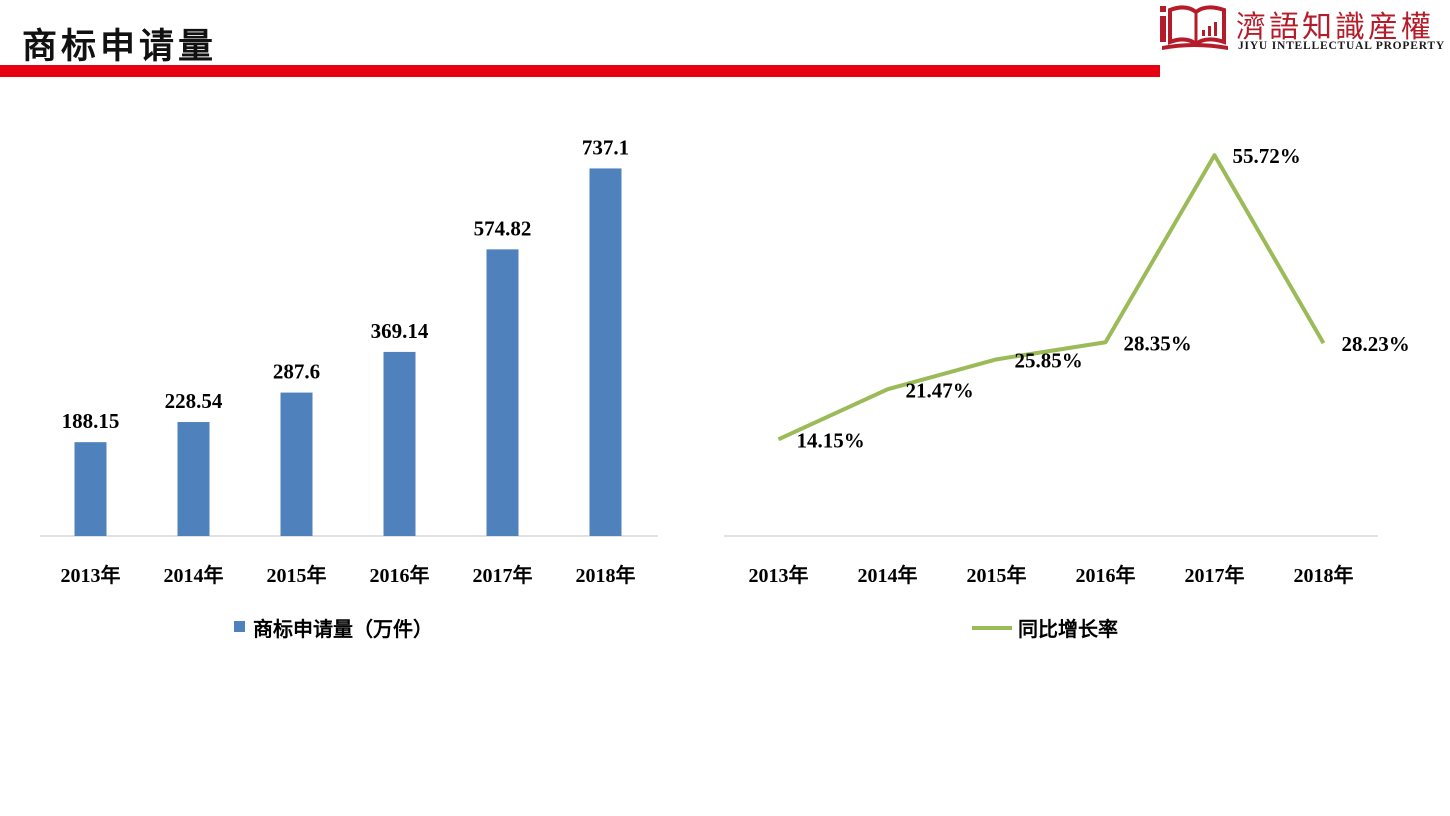 The image size is (1450, 816). I want to click on line-legend: 同比增长率, so click(1045, 629).